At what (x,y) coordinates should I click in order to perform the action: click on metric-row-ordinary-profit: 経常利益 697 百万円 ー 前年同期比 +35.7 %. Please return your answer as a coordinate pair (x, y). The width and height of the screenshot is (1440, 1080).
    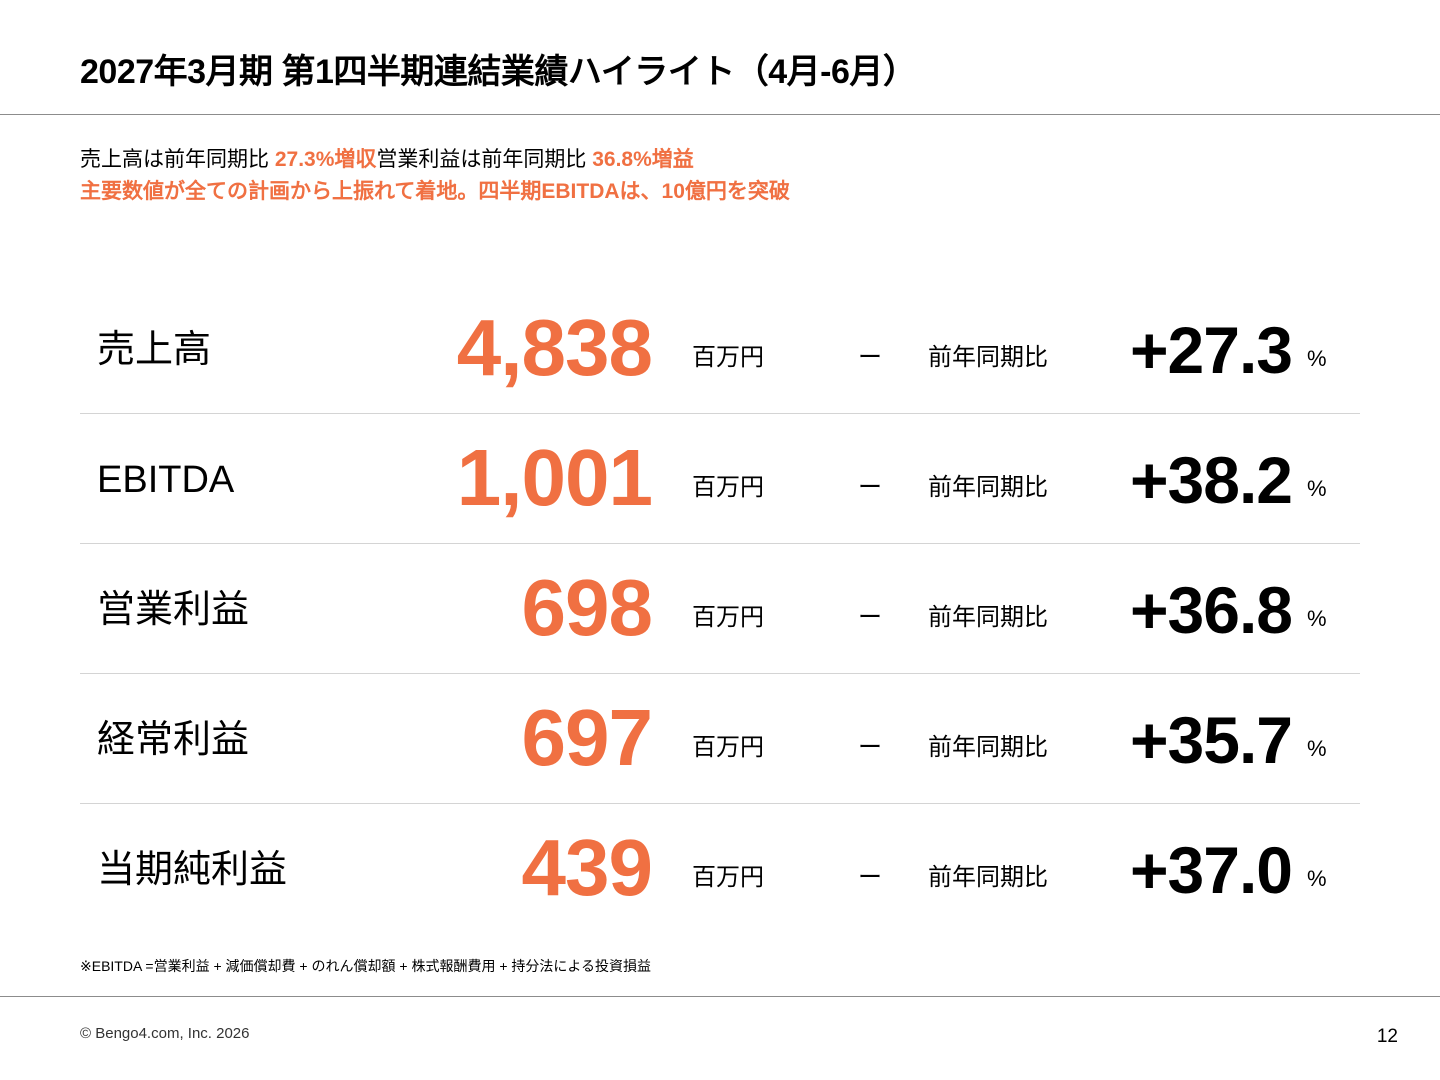
    Looking at the image, I should click on (720, 739).